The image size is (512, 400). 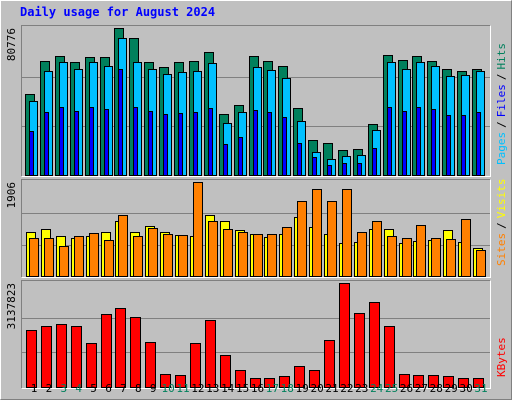 What do you see at coordinates (361, 388) in the screenshot?
I see `x-tick-label: 23` at bounding box center [361, 388].